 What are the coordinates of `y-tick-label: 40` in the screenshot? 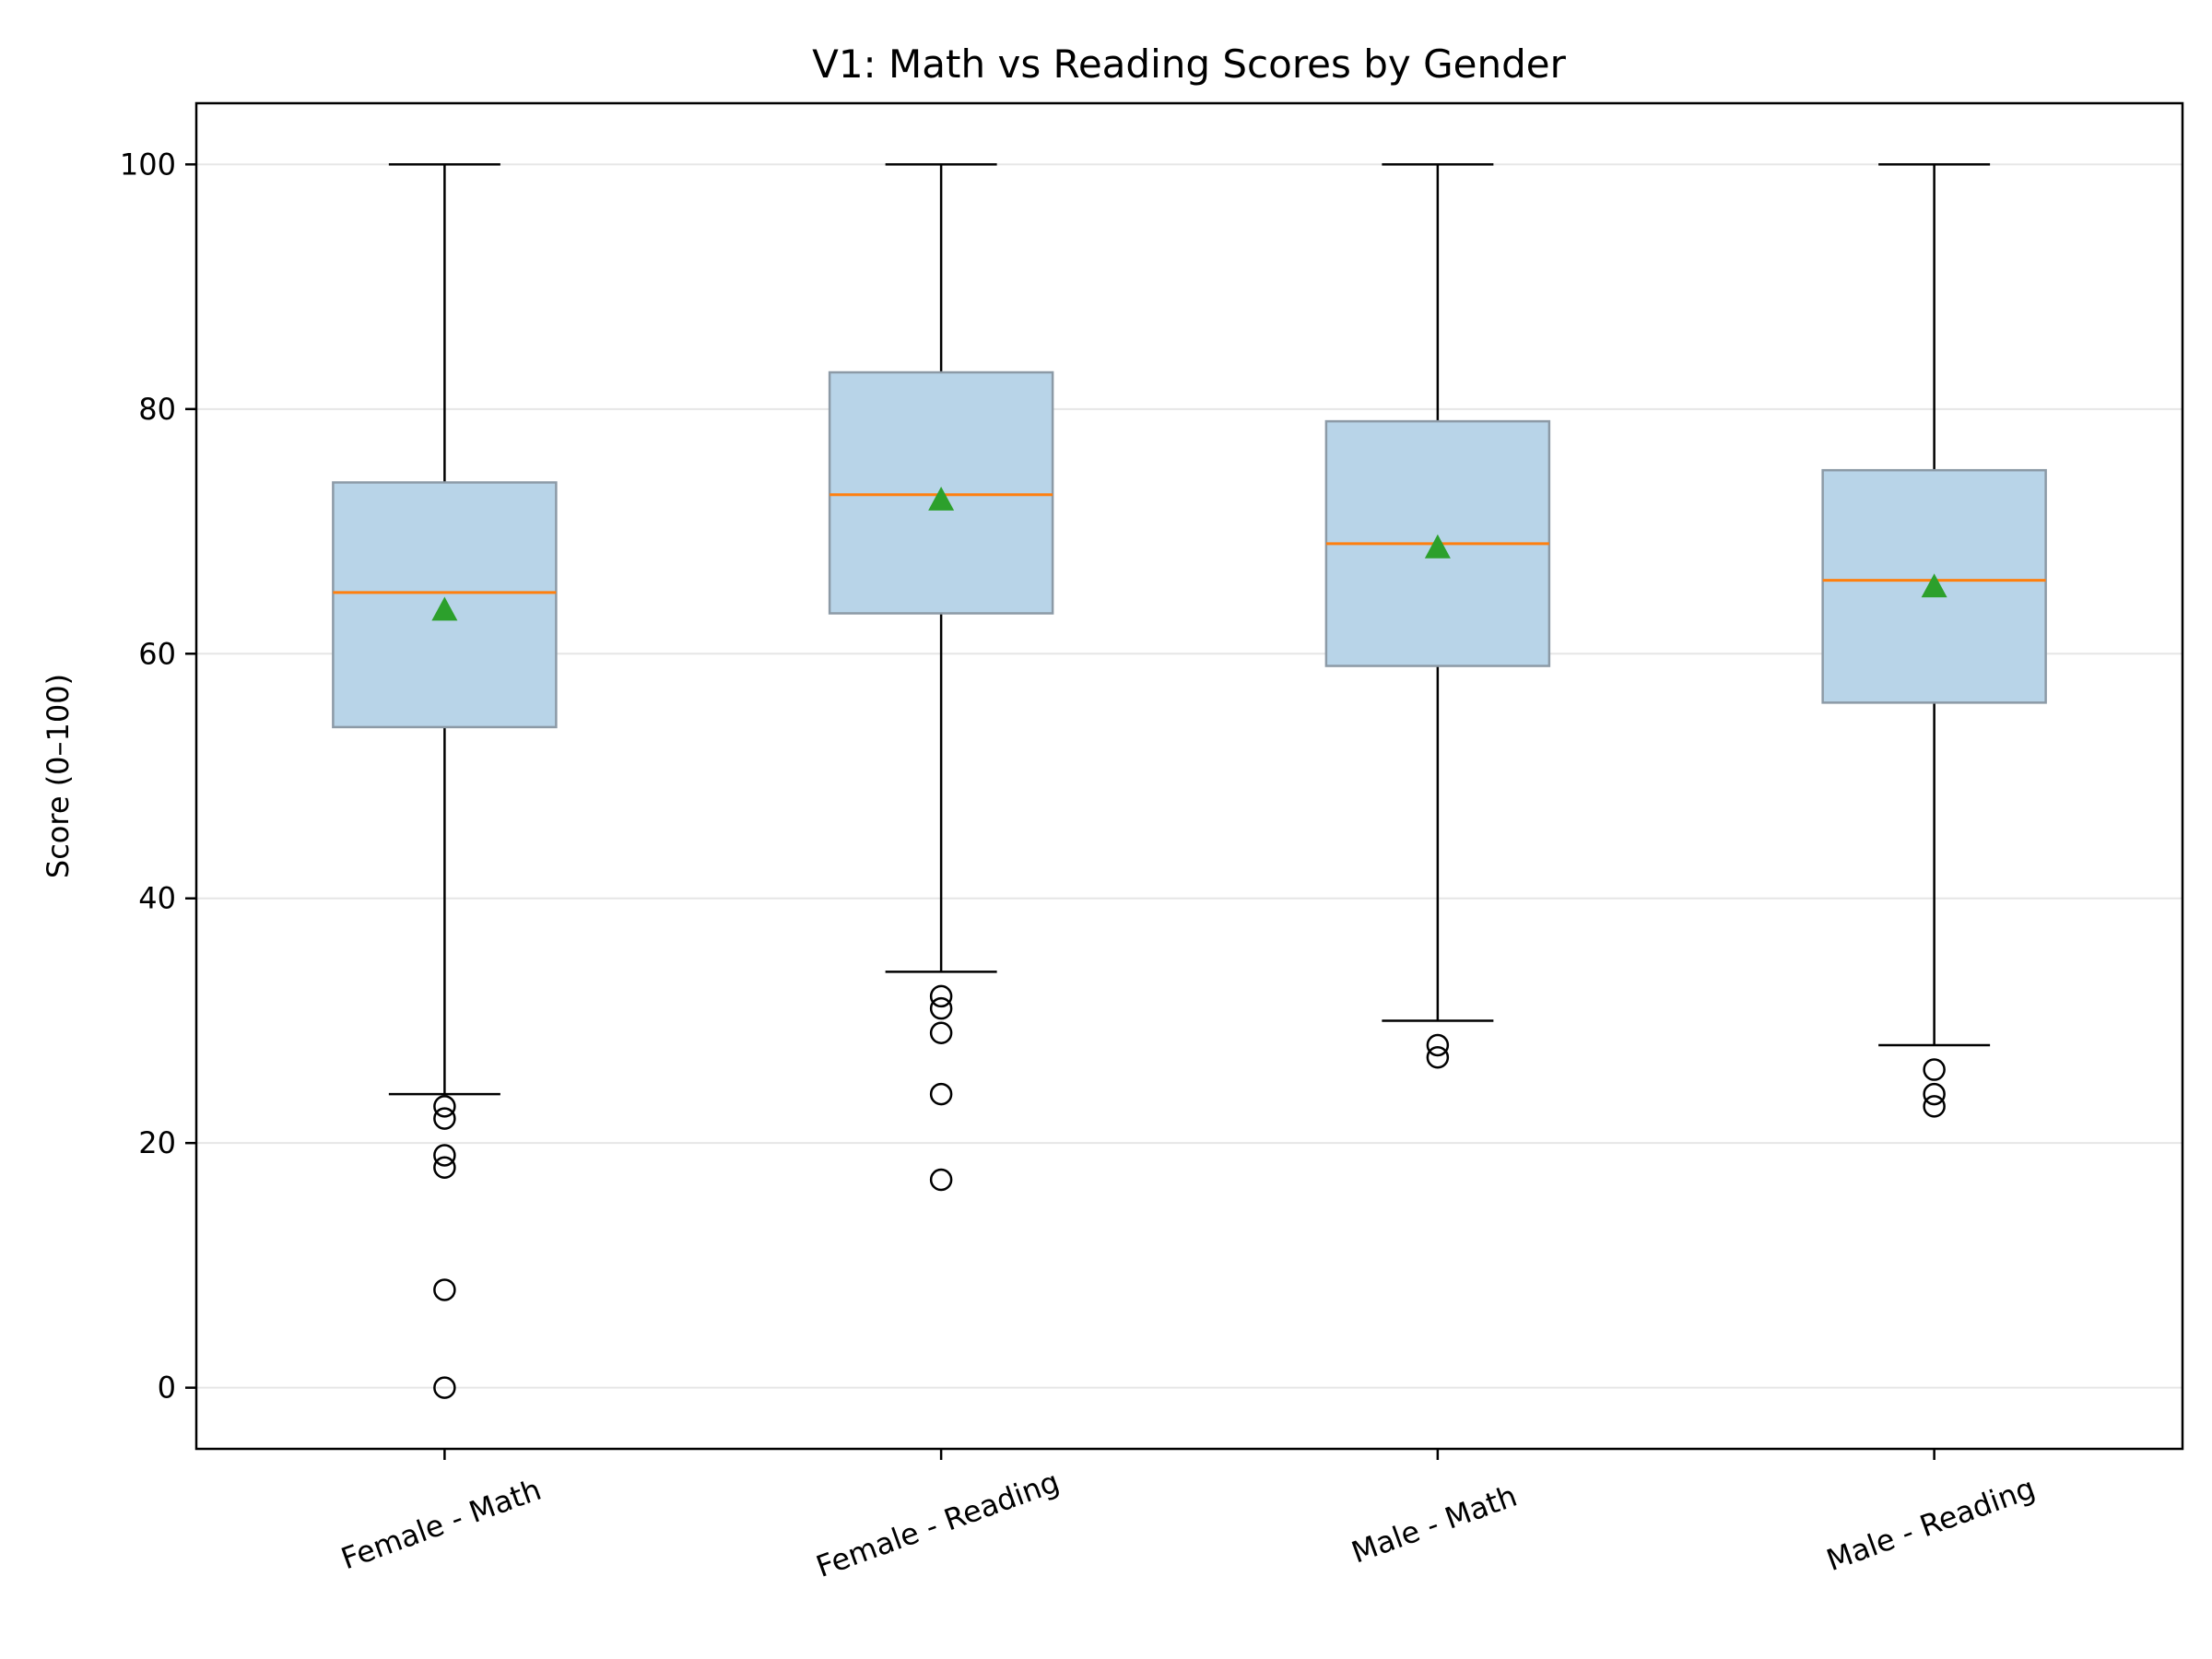 It's located at (157, 898).